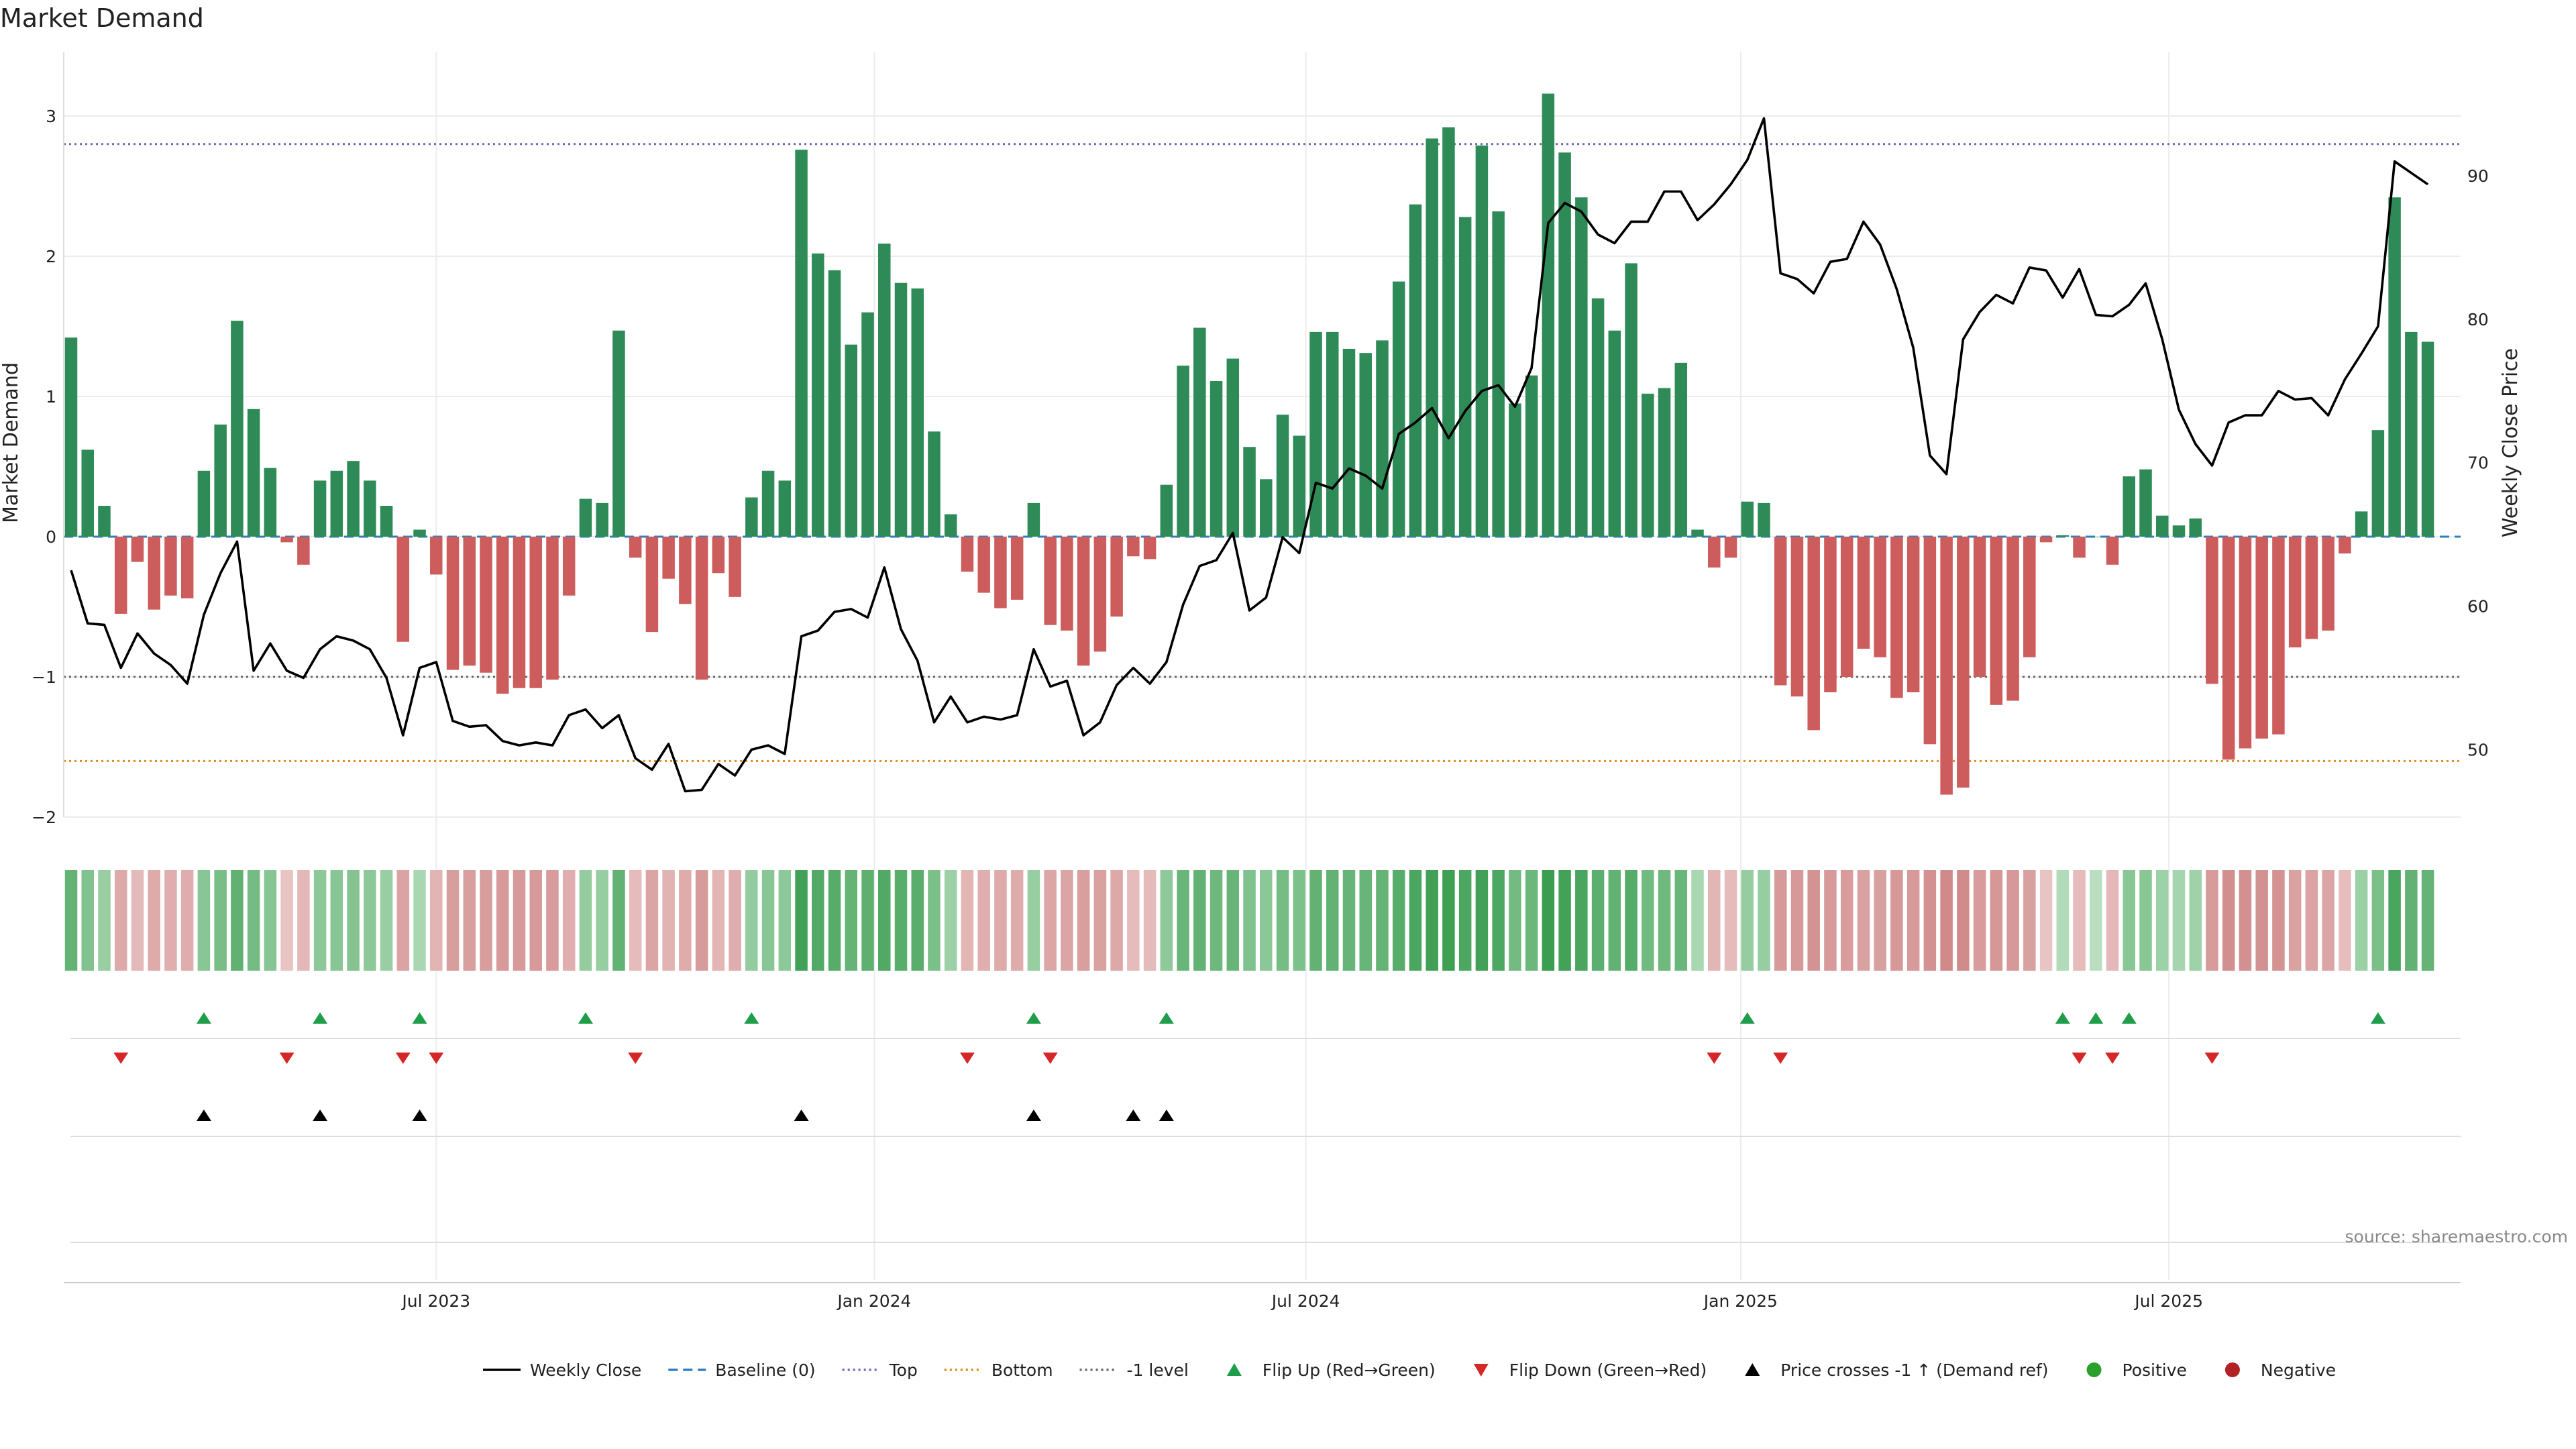 Image resolution: width=2576 pixels, height=1449 pixels. I want to click on legend-label: Baseline (0), so click(765, 1370).